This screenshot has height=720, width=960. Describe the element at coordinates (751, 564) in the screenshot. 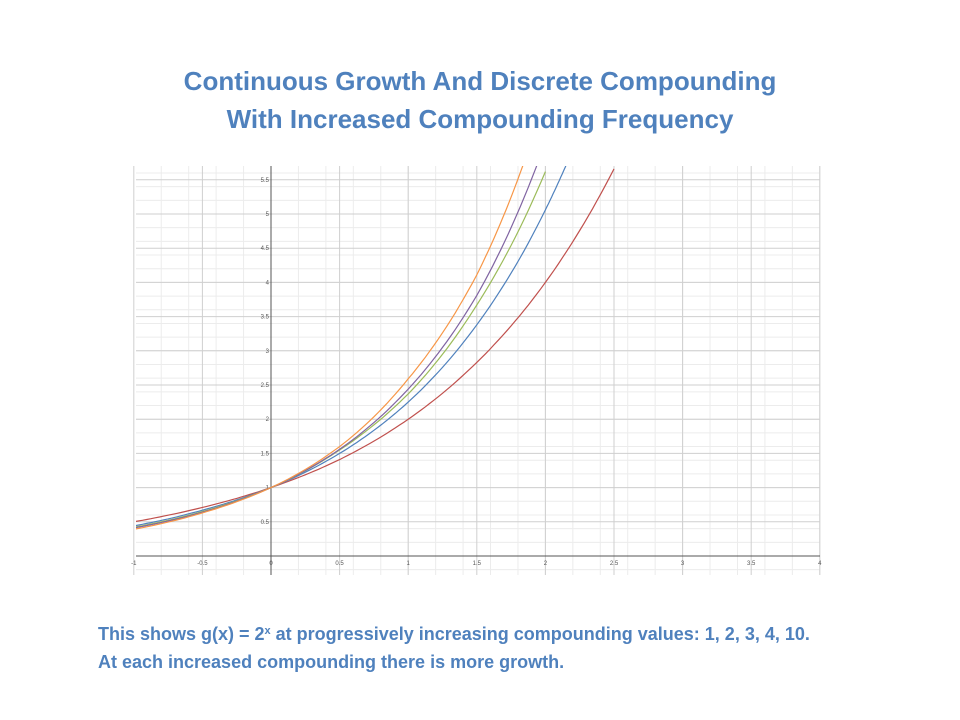

I see `x-tick-label: 3.5` at that location.